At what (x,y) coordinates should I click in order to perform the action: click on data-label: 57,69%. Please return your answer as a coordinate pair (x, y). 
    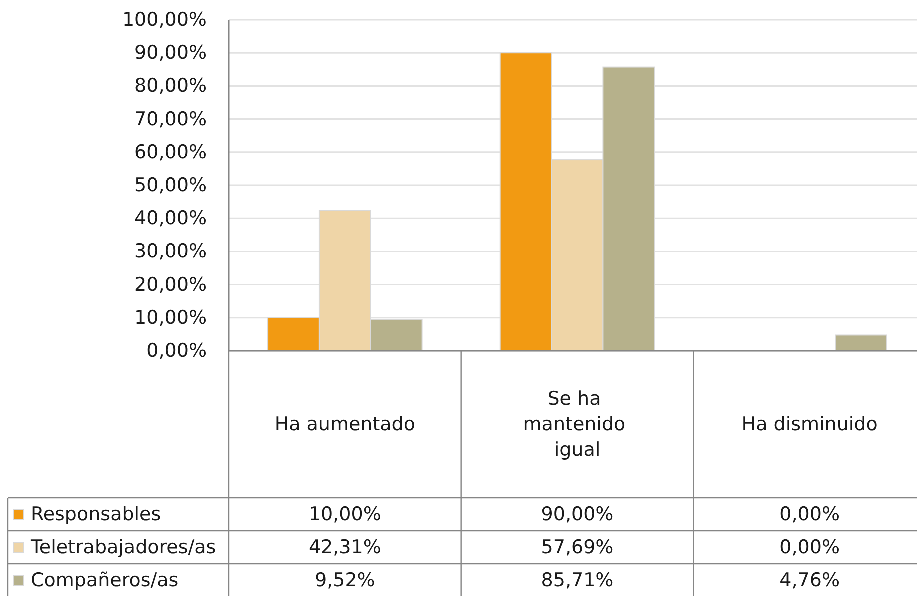
    Looking at the image, I should click on (577, 547).